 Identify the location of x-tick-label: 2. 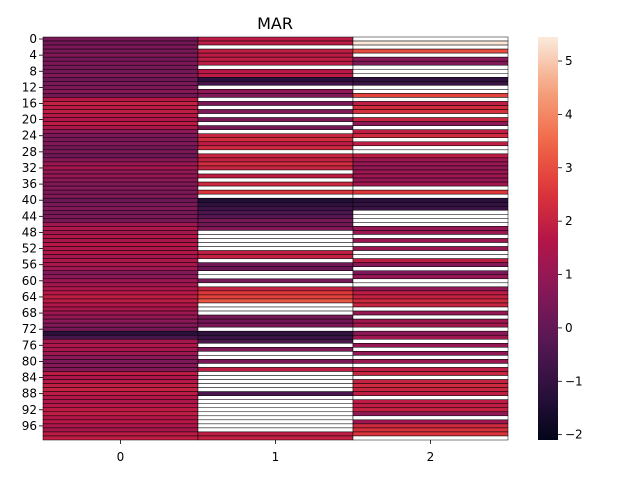
(431, 457).